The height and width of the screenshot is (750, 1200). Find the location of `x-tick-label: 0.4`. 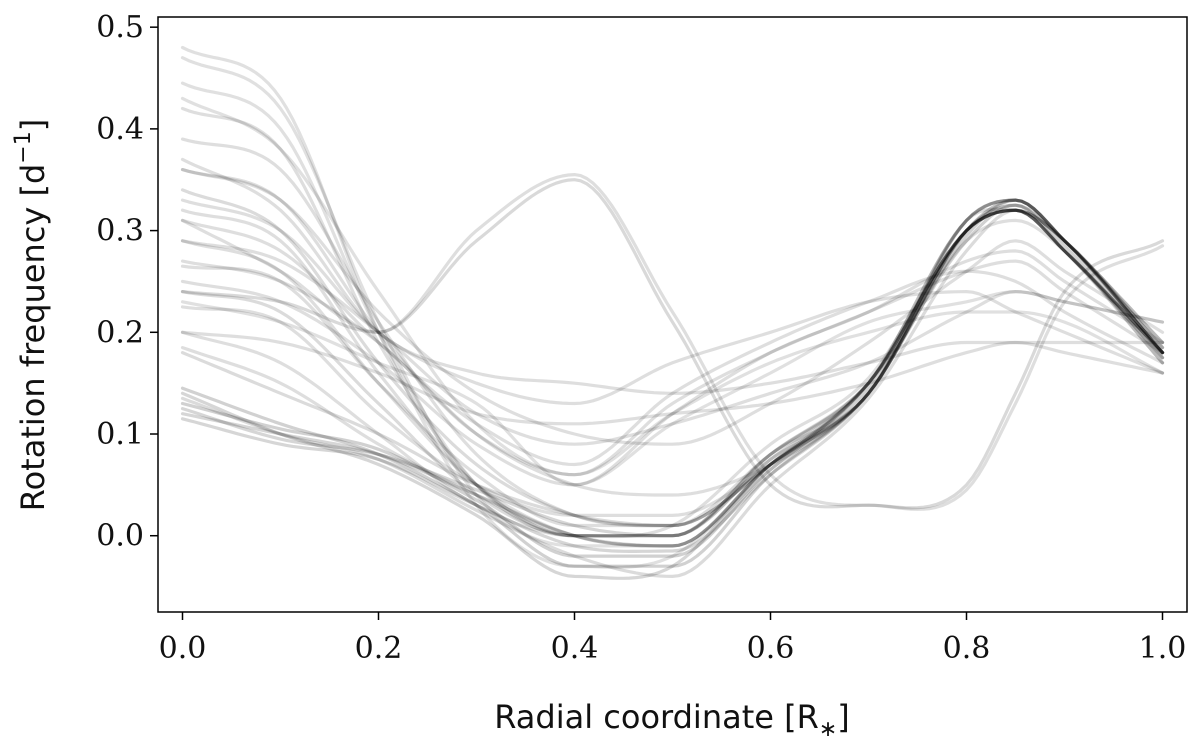

x-tick-label: 0.4 is located at coordinates (575, 648).